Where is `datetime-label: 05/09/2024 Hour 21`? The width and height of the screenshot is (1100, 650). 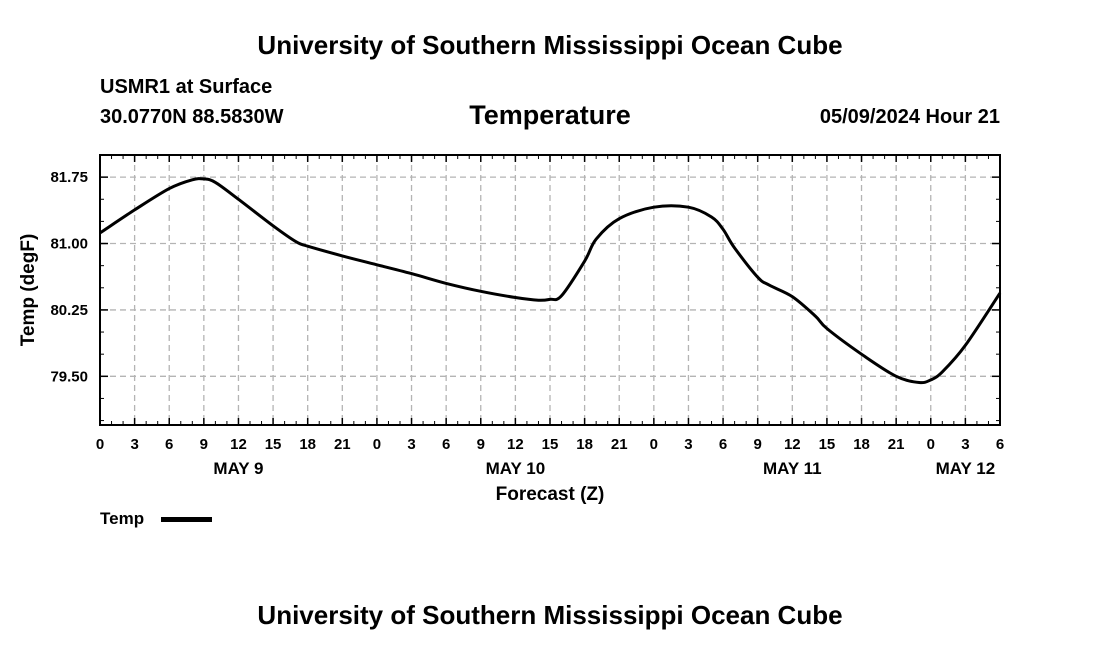
datetime-label: 05/09/2024 Hour 21 is located at coordinates (909, 117).